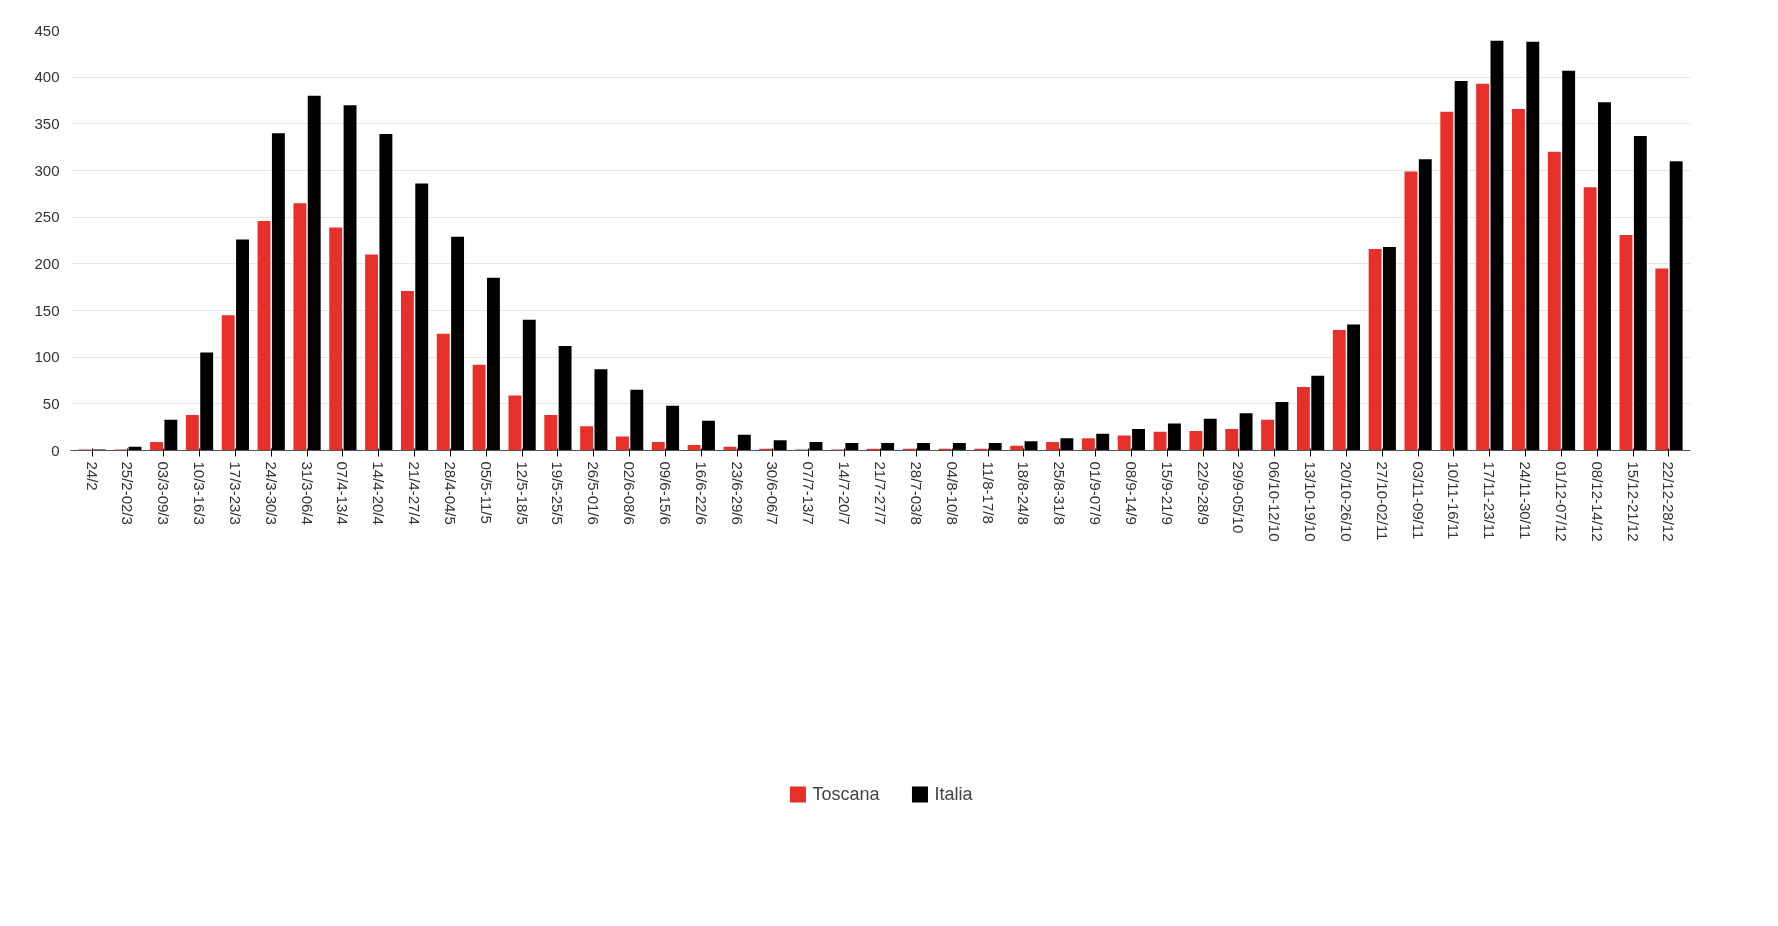  What do you see at coordinates (1239, 497) in the screenshot?
I see `x-tick-label: 29/9-05/10` at bounding box center [1239, 497].